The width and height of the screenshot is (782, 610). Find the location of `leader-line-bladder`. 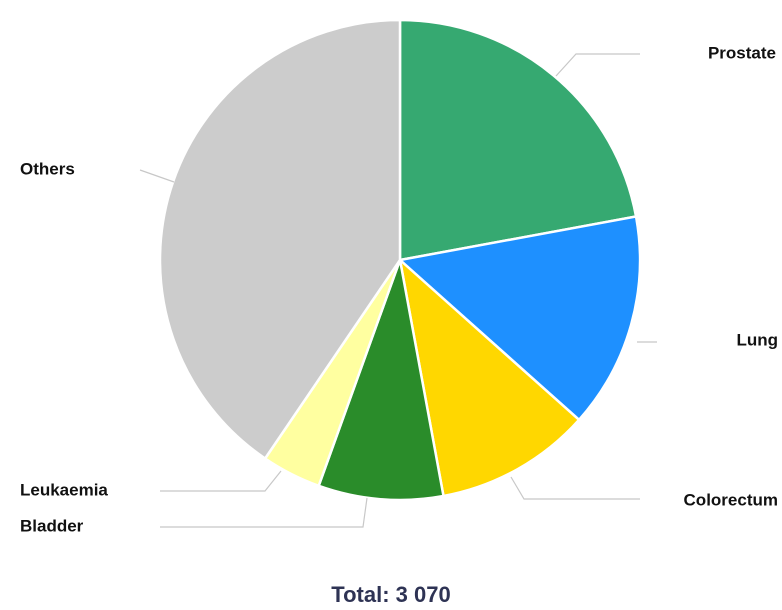

leader-line-bladder is located at coordinates (264, 512).